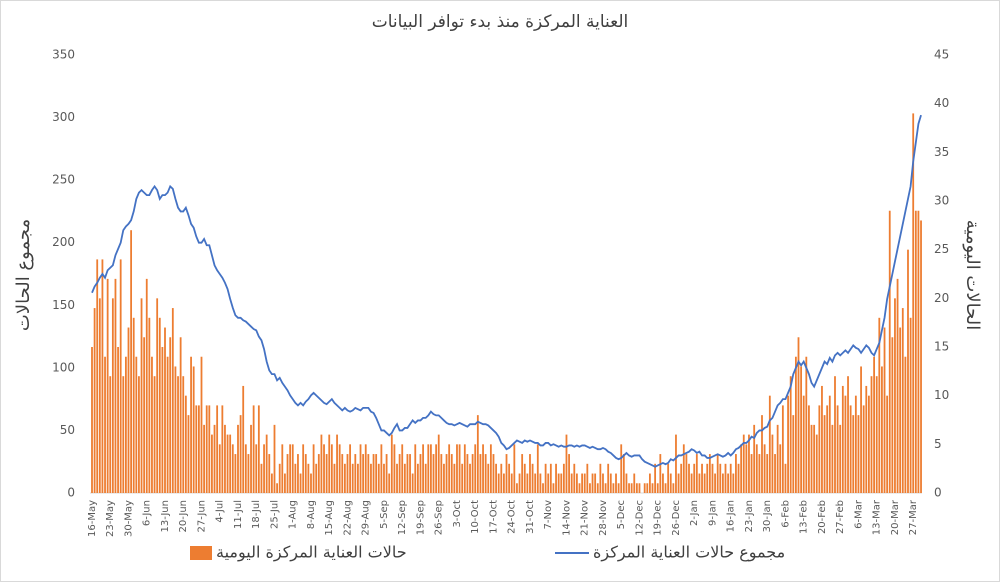  What do you see at coordinates (941, 55) in the screenshot?
I see `y2-tick-label: 45` at bounding box center [941, 55].